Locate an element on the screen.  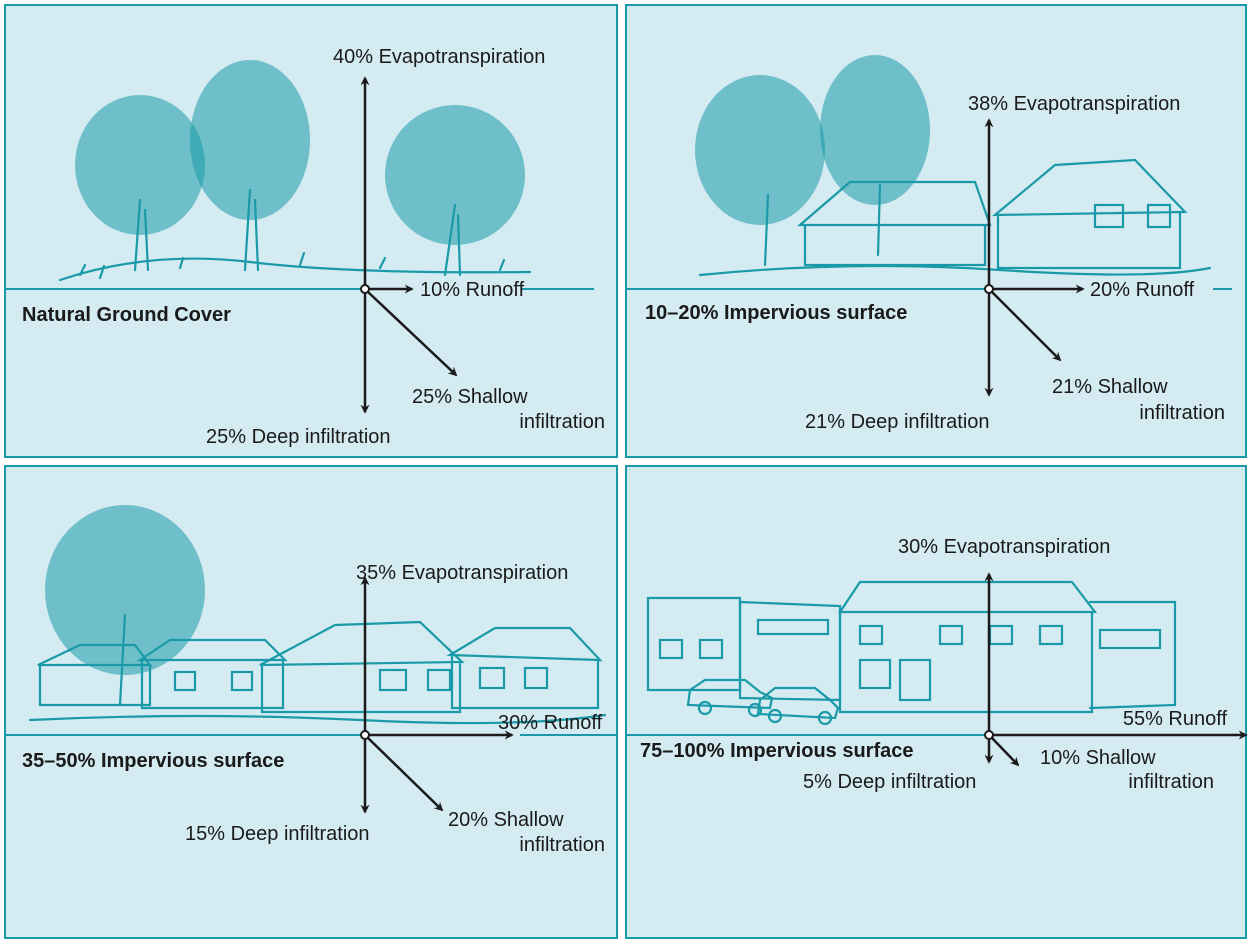
evapotranspiration-label: 38% Evapotranspiration is located at coordinates (1074, 104).